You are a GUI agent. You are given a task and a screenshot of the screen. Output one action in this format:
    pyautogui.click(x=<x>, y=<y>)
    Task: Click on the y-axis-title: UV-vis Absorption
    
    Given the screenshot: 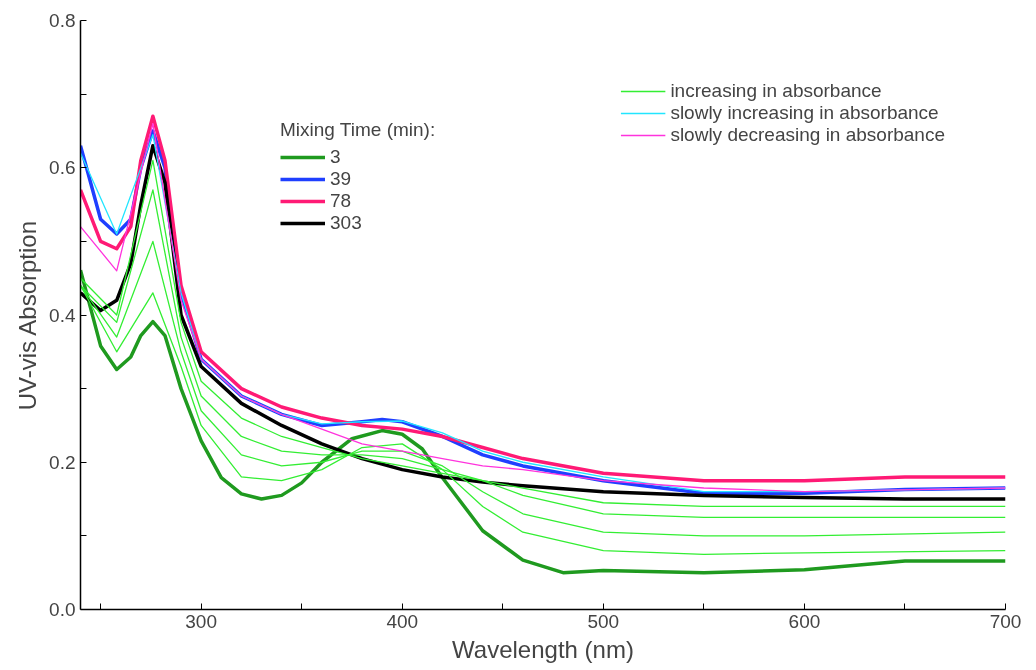 What is the action you would take?
    pyautogui.click(x=28, y=315)
    